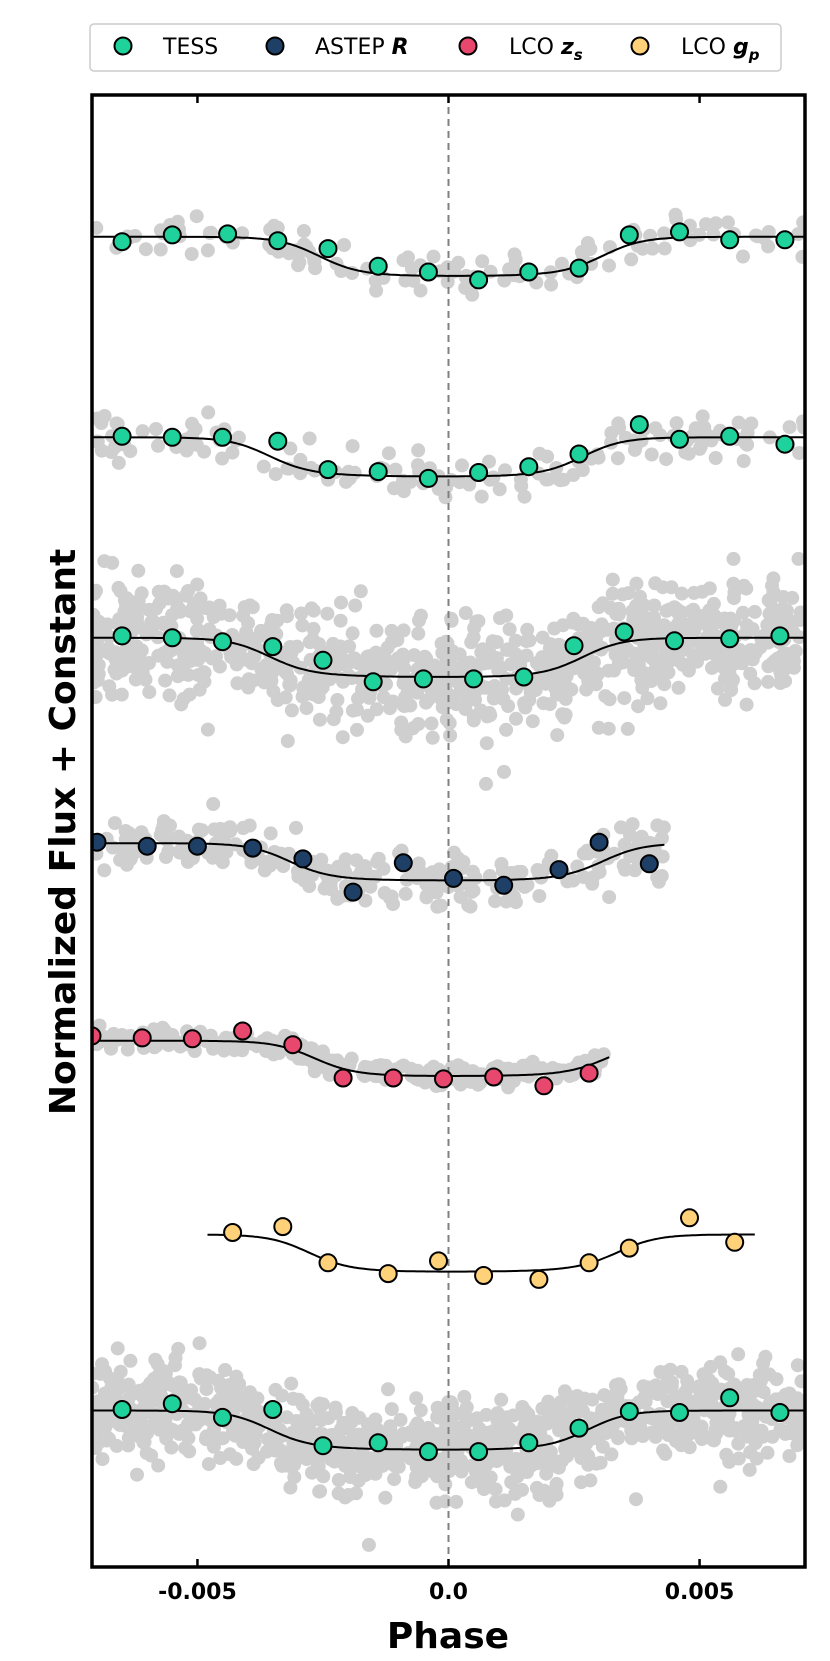 The height and width of the screenshot is (1661, 830). I want to click on legend-label-astep-name: ASTEP, so click(350, 47).